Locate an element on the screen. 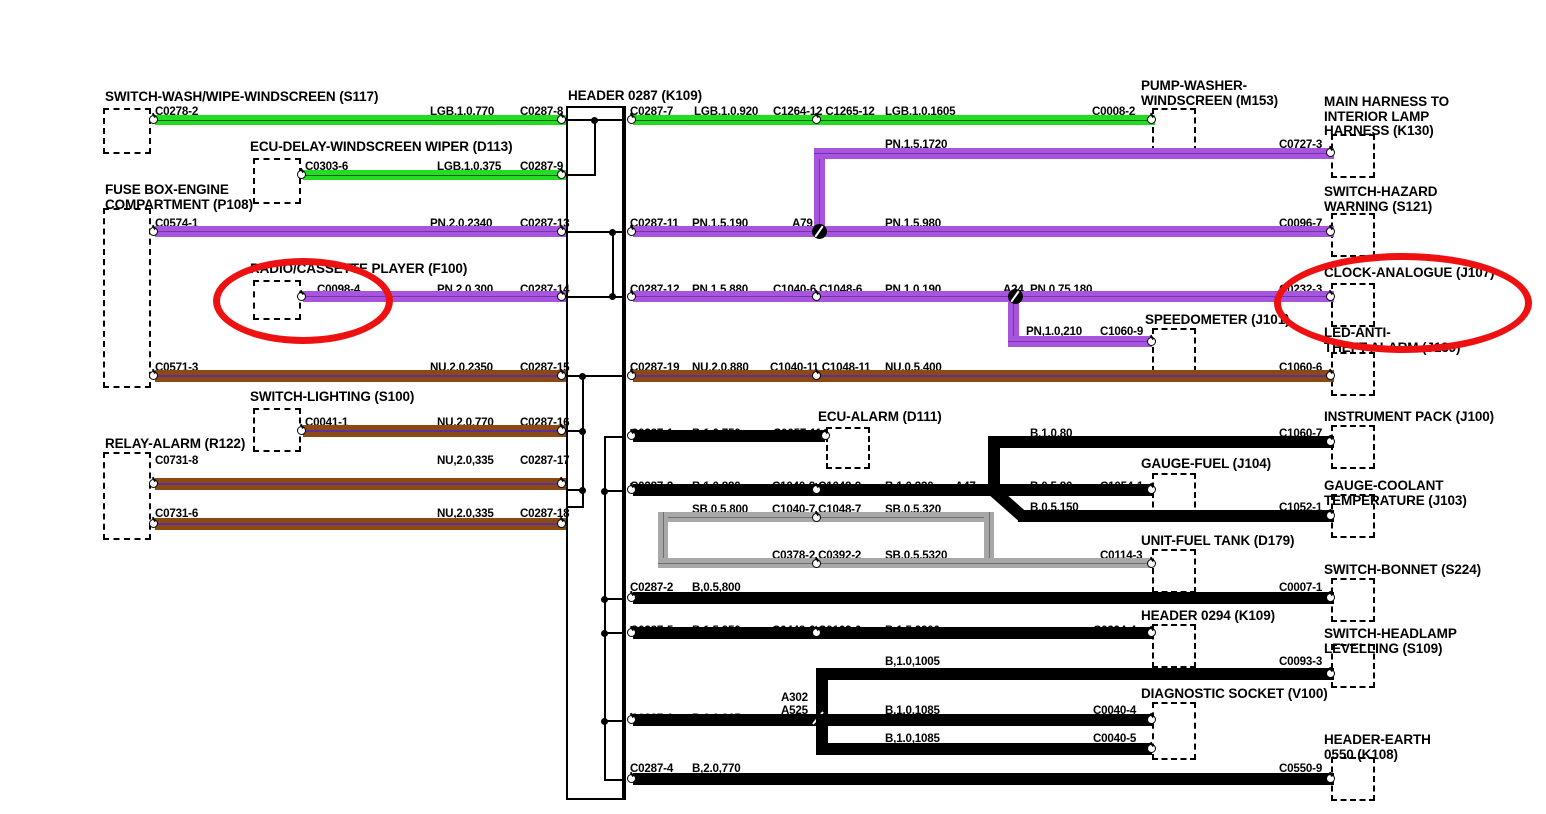 The height and width of the screenshot is (814, 1546). wire-b-header-to-k109b is located at coordinates (892, 633).